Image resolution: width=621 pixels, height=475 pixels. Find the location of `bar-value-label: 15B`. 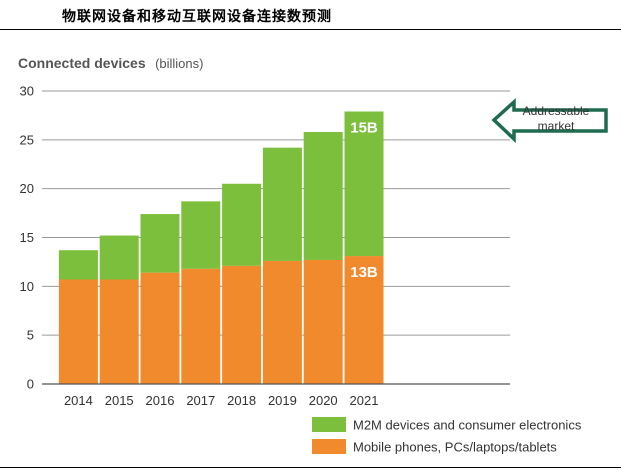

bar-value-label: 15B is located at coordinates (364, 128).